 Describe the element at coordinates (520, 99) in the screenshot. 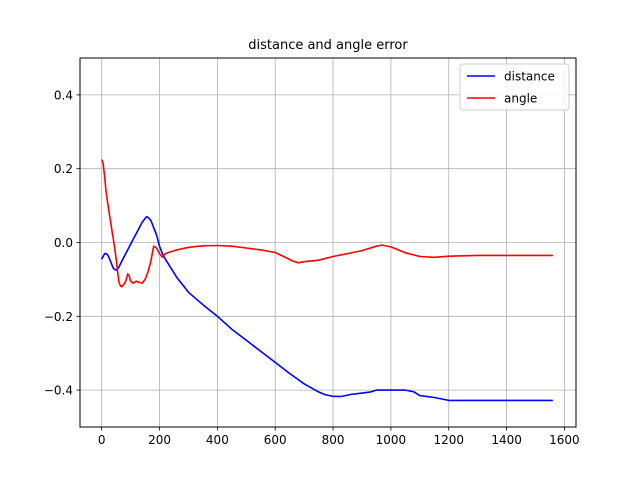

I see `legend-label-angle: angle` at that location.